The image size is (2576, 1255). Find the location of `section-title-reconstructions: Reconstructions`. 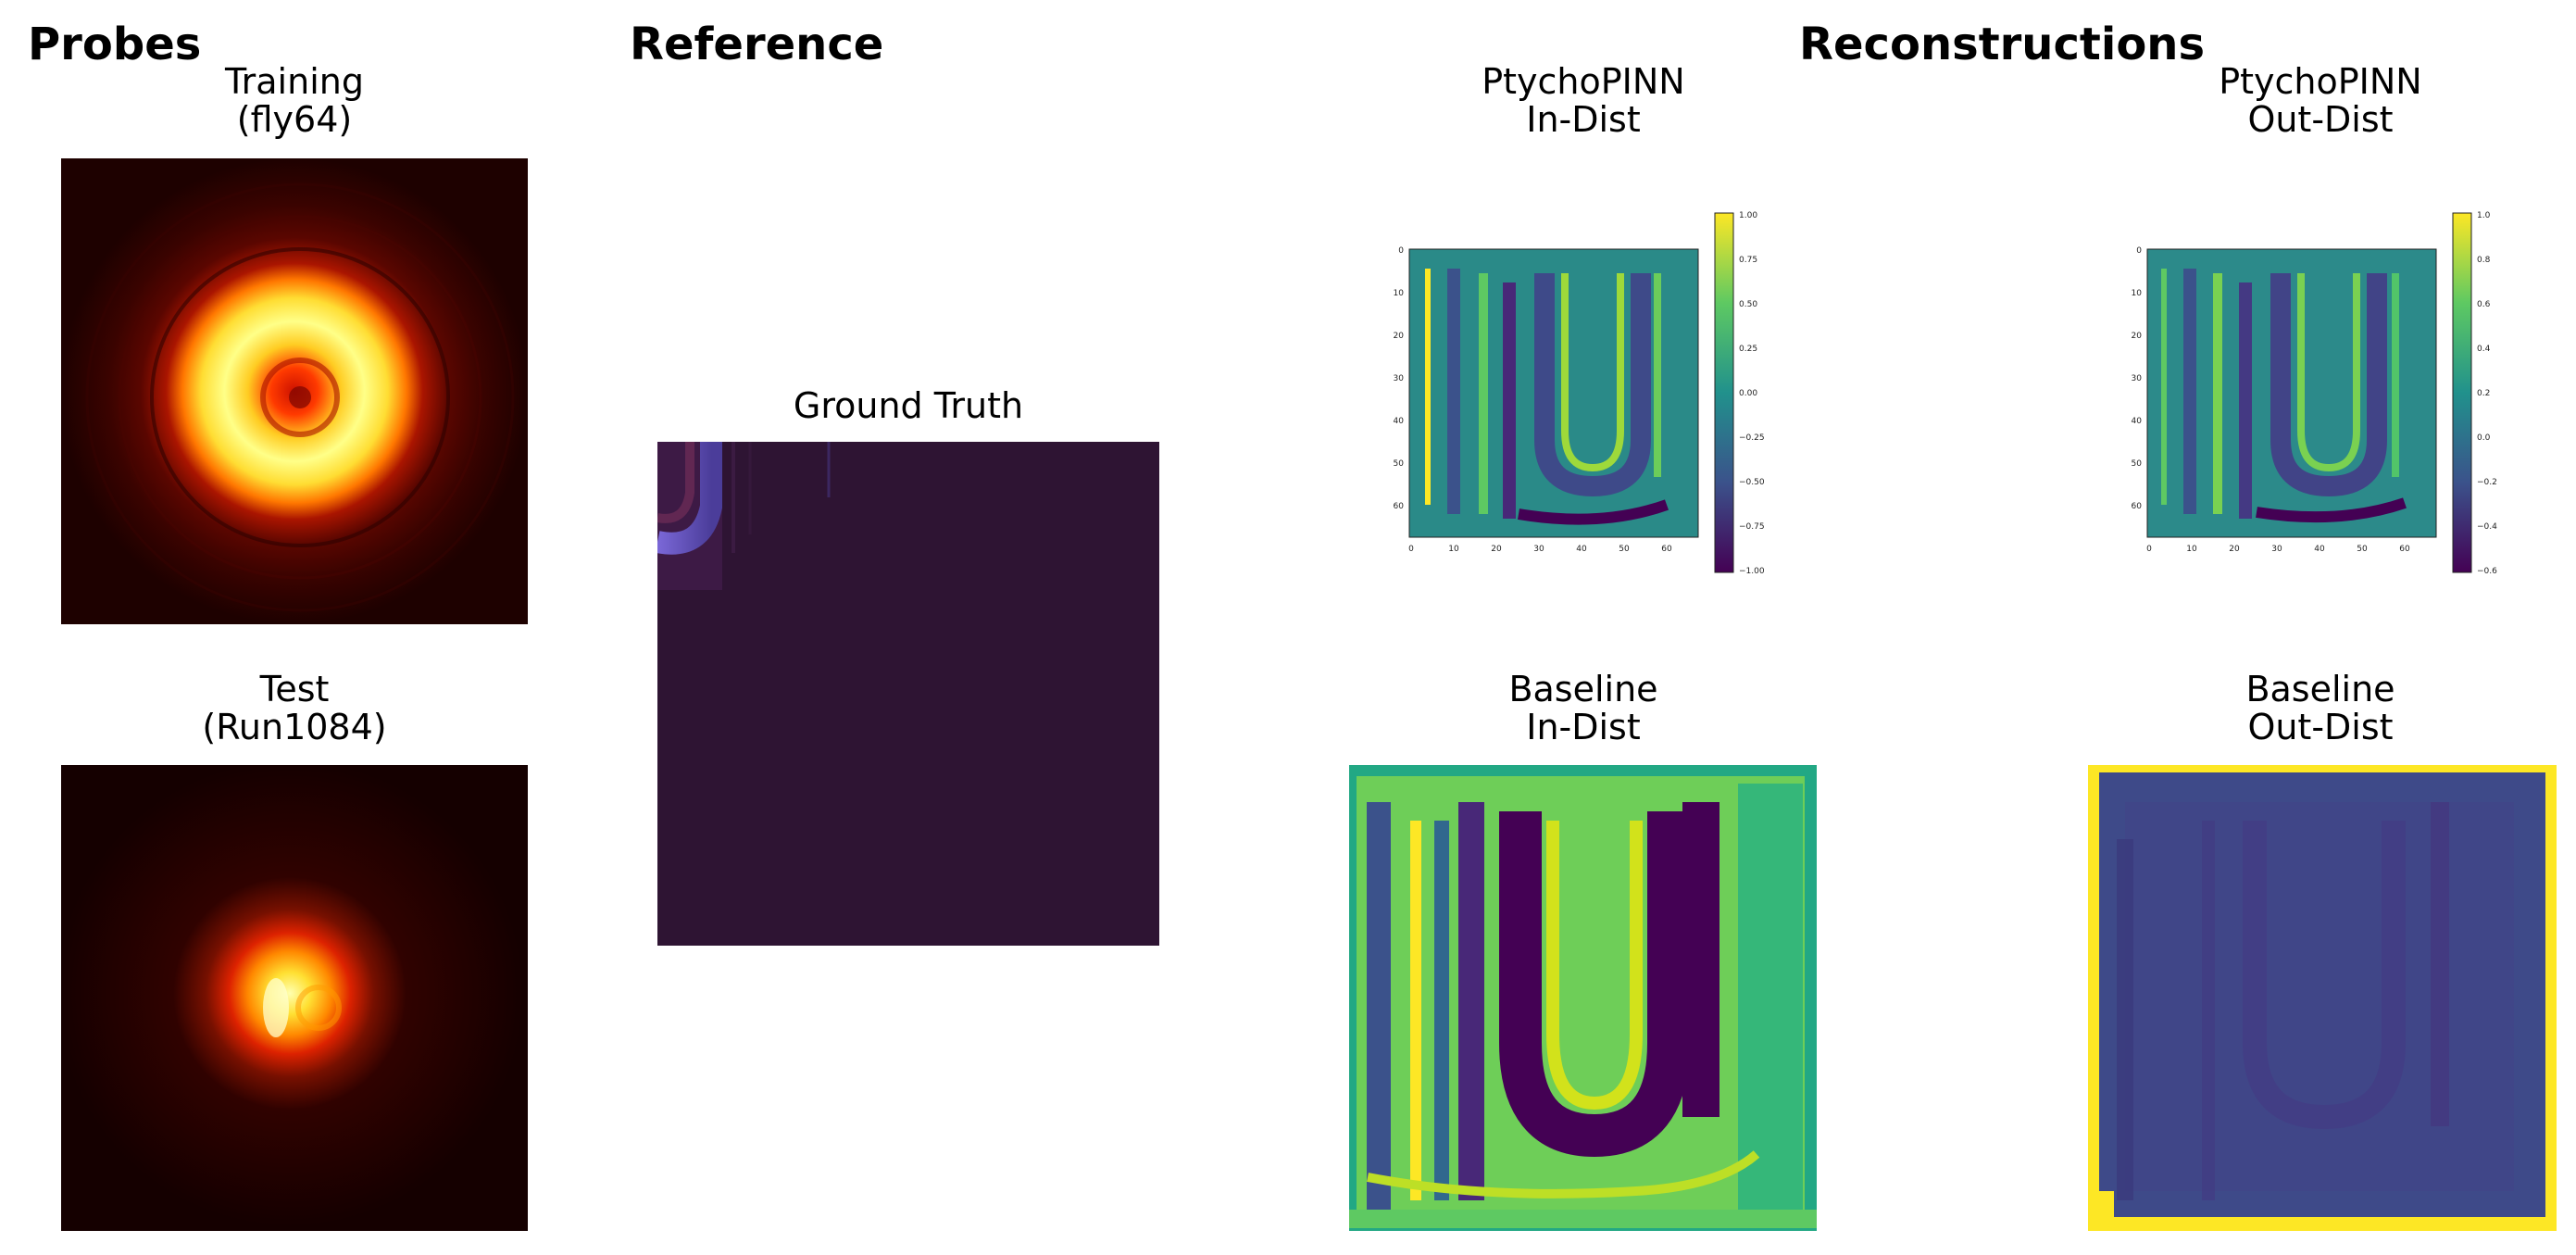

section-title-reconstructions: Reconstructions is located at coordinates (2003, 44).